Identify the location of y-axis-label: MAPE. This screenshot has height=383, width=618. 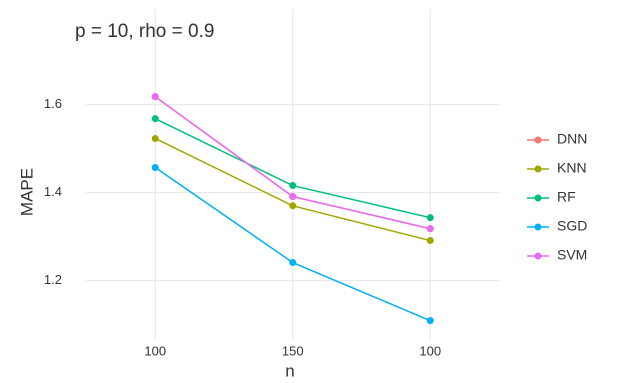
(26, 192).